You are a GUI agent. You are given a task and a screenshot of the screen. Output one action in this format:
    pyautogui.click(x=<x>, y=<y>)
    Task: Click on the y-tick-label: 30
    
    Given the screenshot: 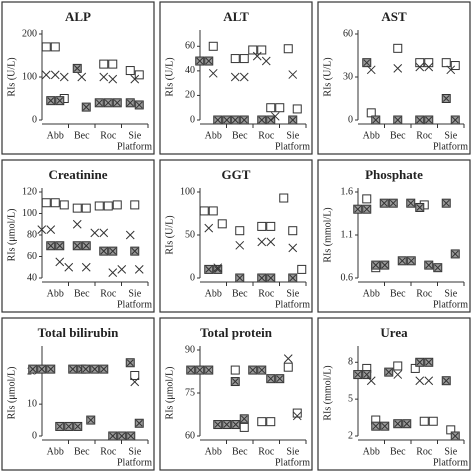 What is the action you would take?
    pyautogui.click(x=348, y=76)
    